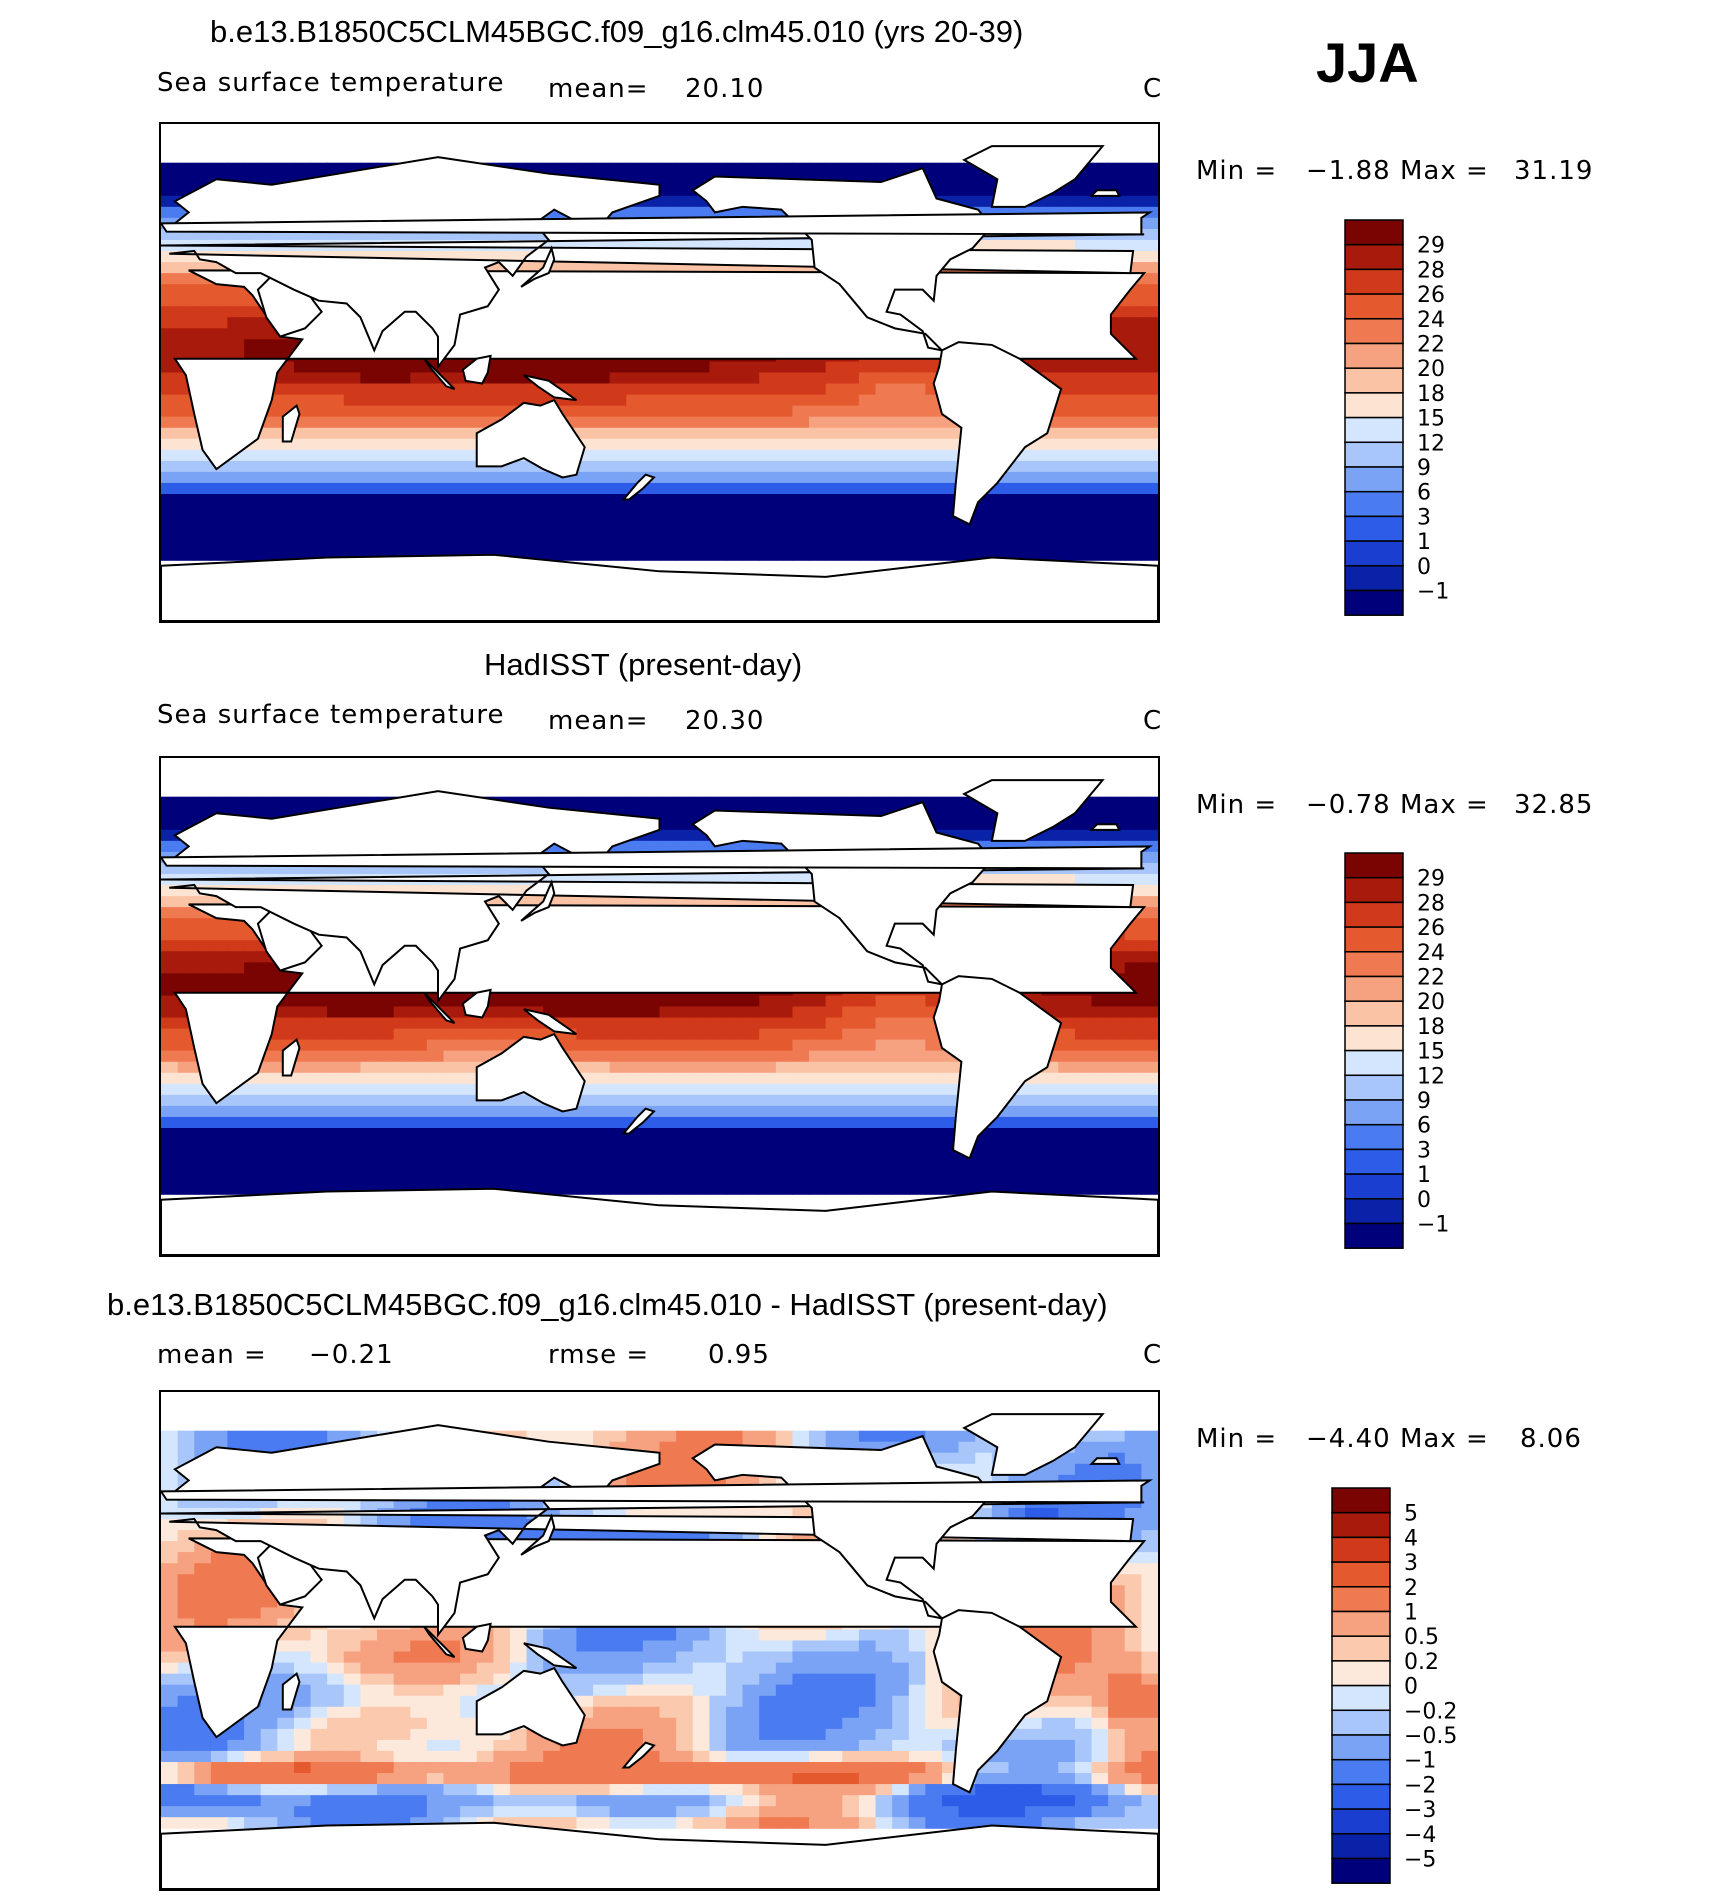  What do you see at coordinates (331, 83) in the screenshot?
I see `panel1-variable-label: Sea surface temperature` at bounding box center [331, 83].